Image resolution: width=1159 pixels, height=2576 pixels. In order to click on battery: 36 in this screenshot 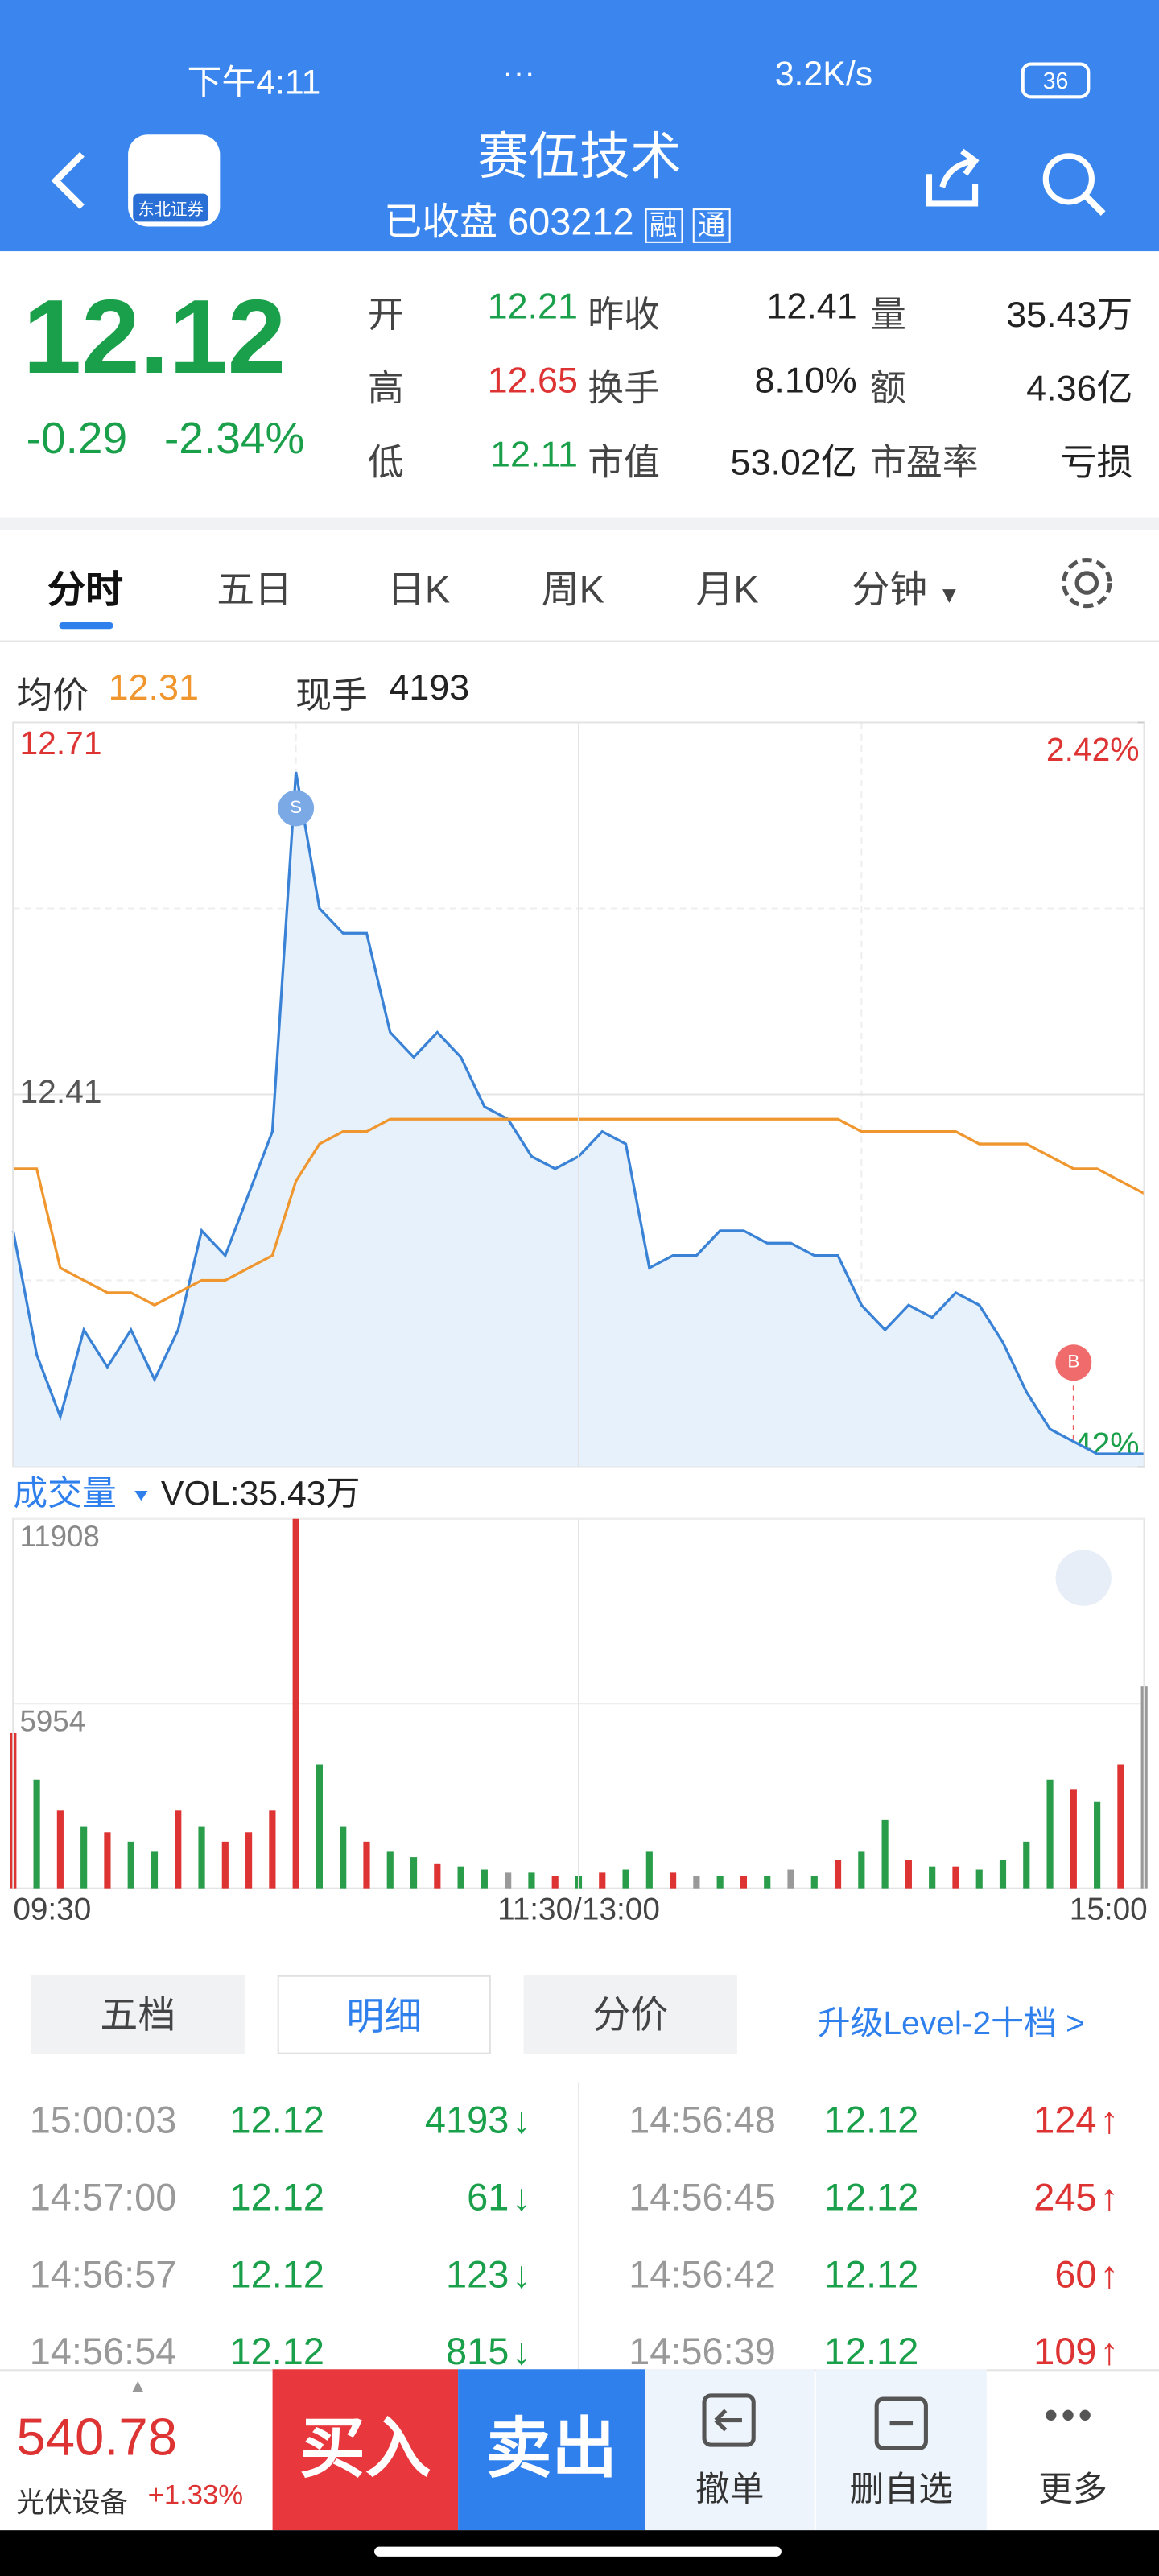, I will do `click(1056, 80)`.